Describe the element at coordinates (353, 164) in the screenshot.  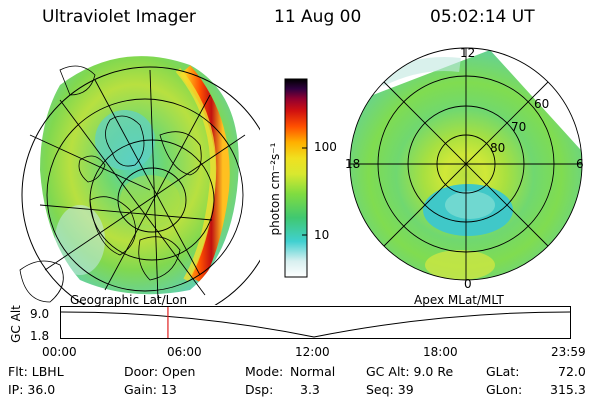
I see `mlt-label-18: 18` at that location.